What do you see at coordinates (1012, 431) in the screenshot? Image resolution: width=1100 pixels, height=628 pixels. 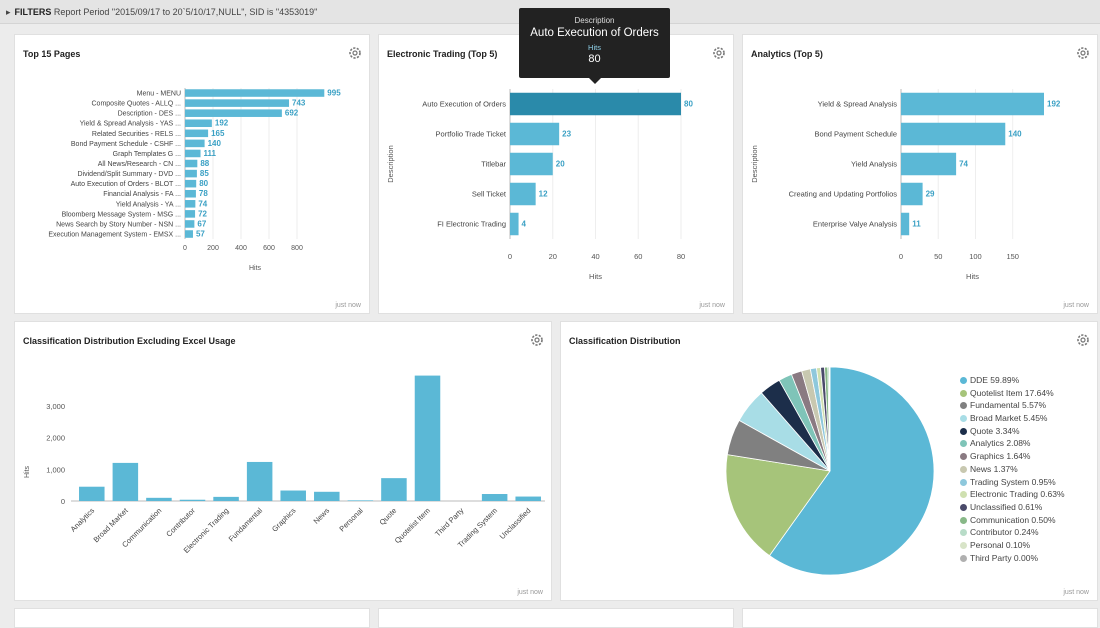 I see `legend-item: Quote 3.34%` at bounding box center [1012, 431].